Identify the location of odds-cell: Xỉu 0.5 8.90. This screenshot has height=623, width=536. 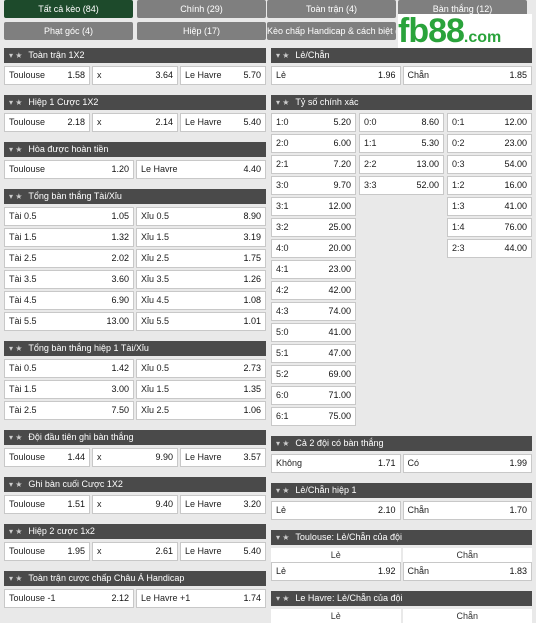
(201, 216).